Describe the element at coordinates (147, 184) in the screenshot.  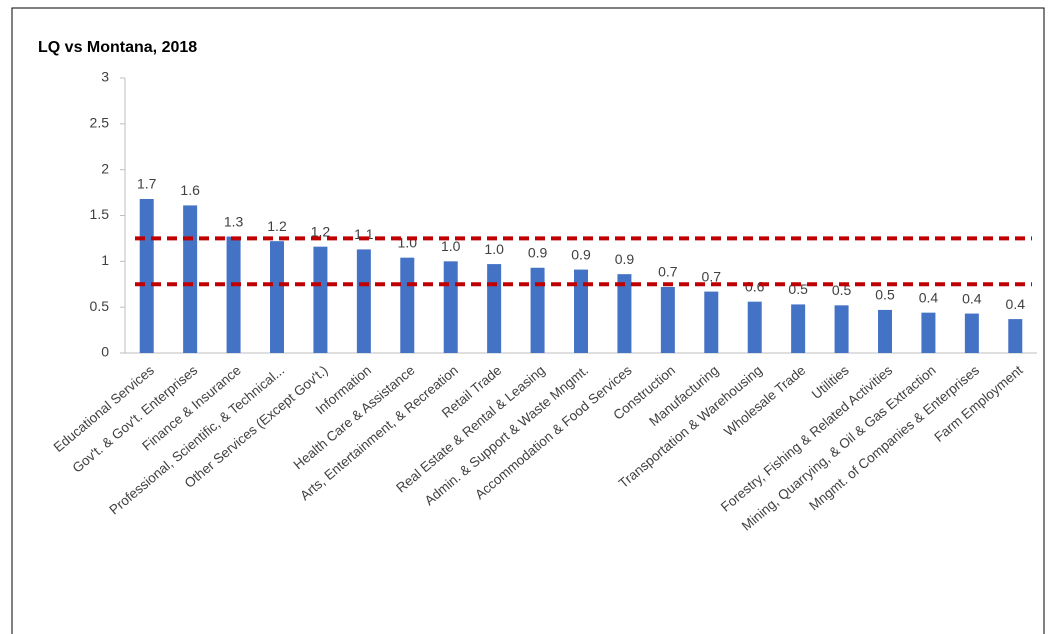
I see `value-label: 1.7` at that location.